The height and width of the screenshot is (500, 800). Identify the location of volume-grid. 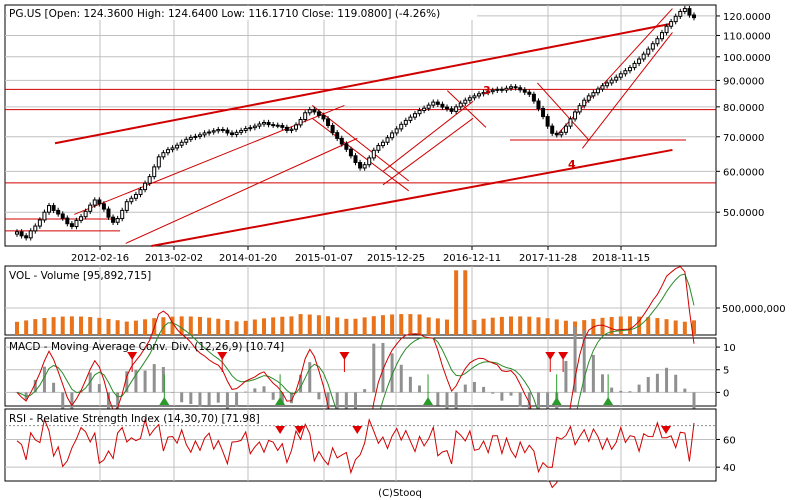
(360, 300).